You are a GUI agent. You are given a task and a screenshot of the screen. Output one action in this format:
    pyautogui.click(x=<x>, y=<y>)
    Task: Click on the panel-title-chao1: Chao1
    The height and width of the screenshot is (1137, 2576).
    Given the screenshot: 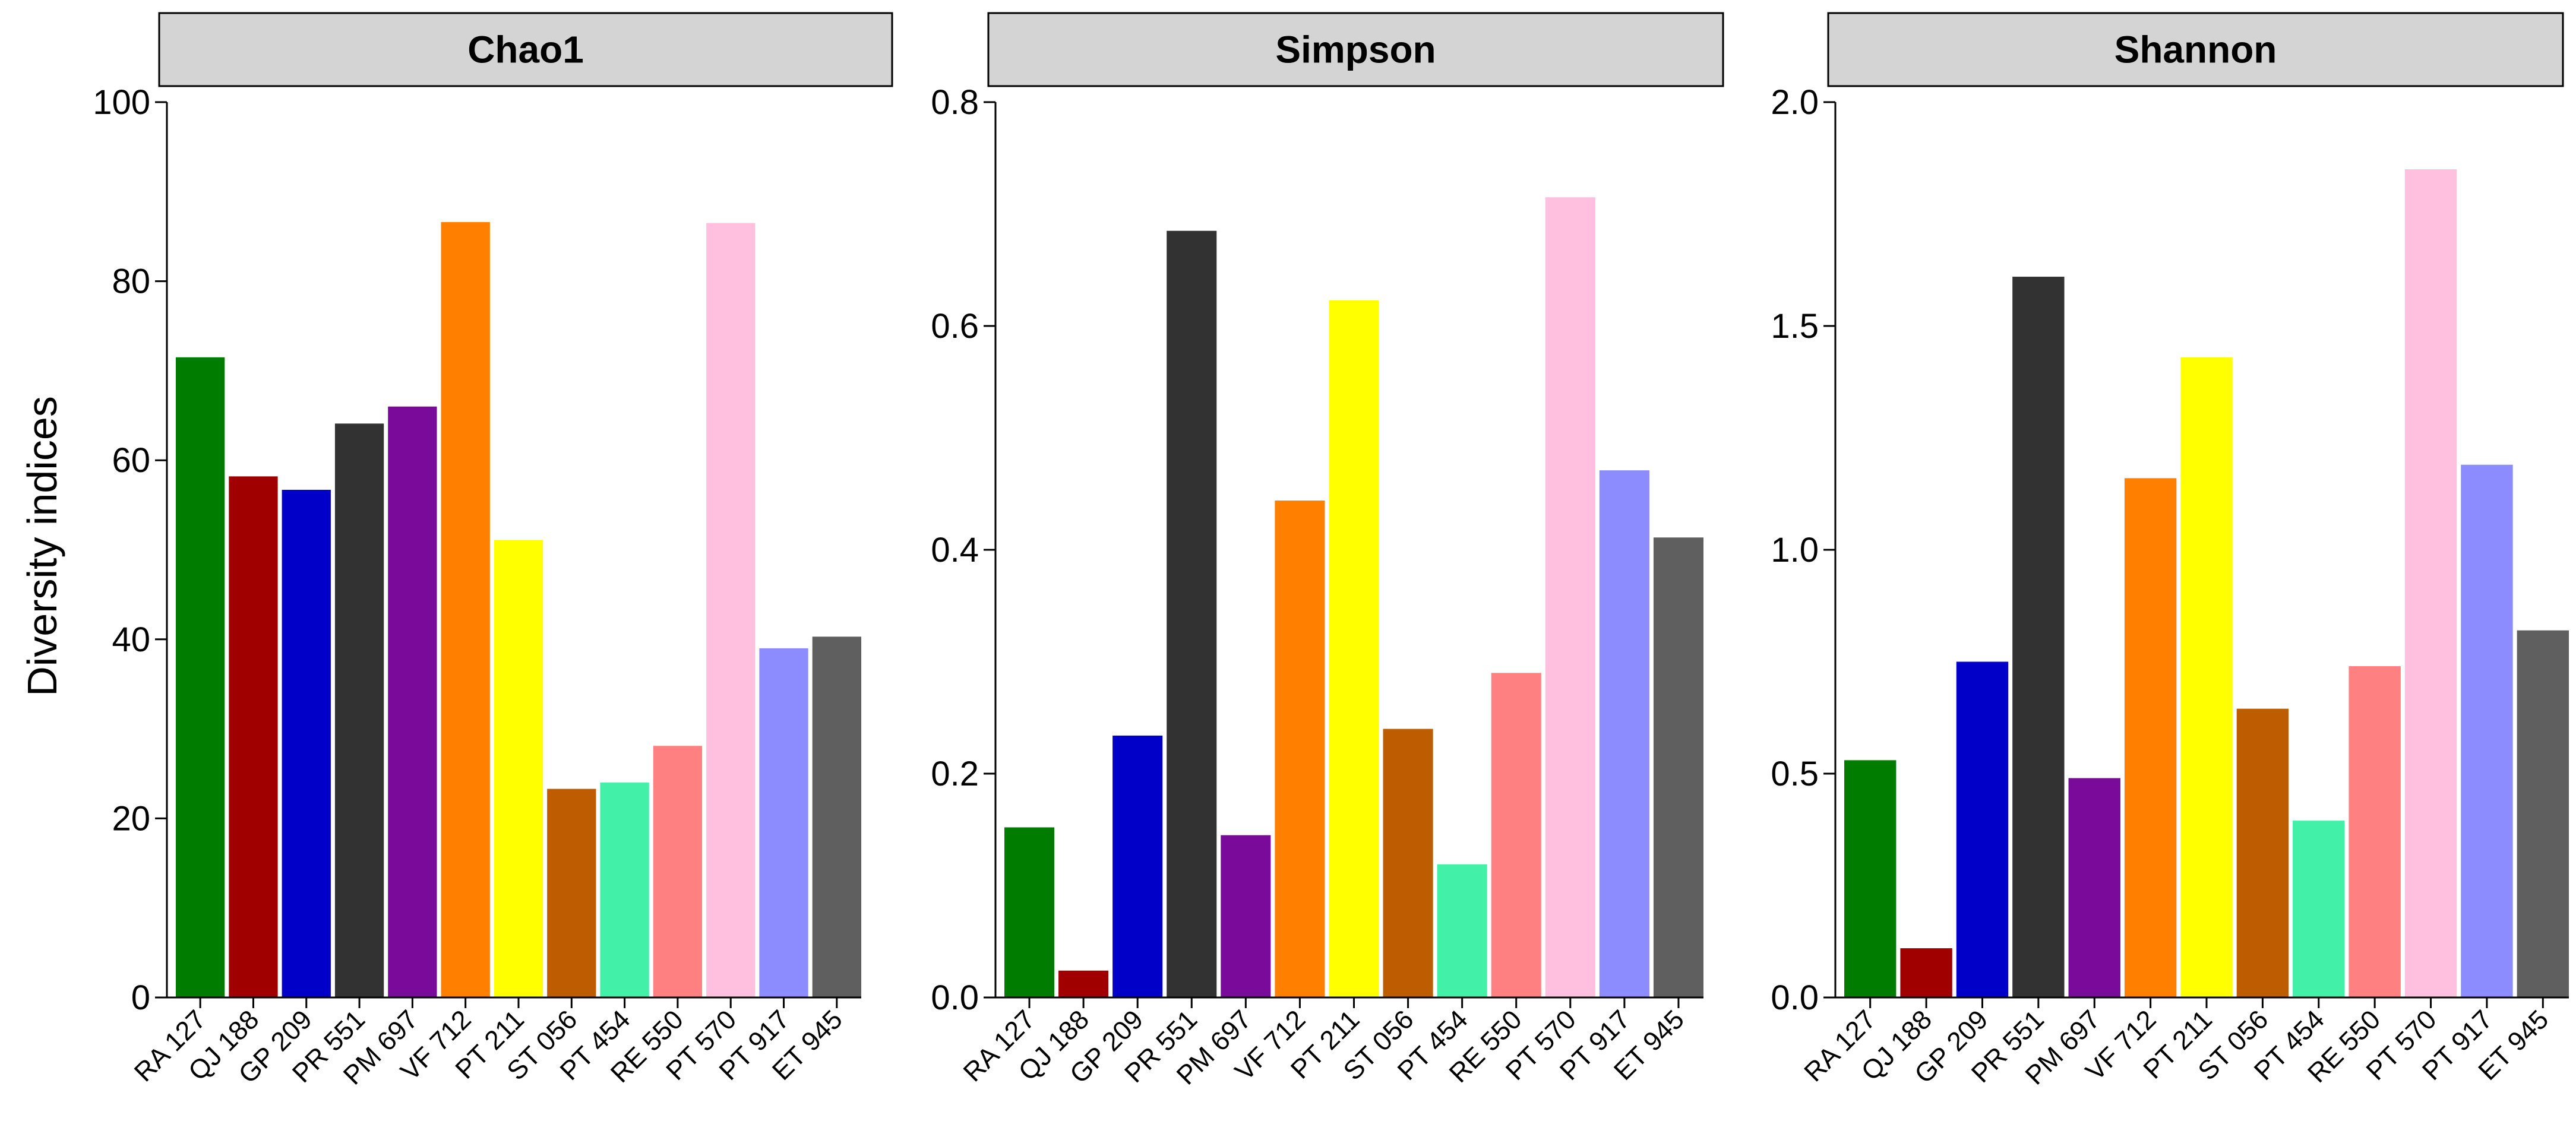 What is the action you would take?
    pyautogui.click(x=525, y=50)
    